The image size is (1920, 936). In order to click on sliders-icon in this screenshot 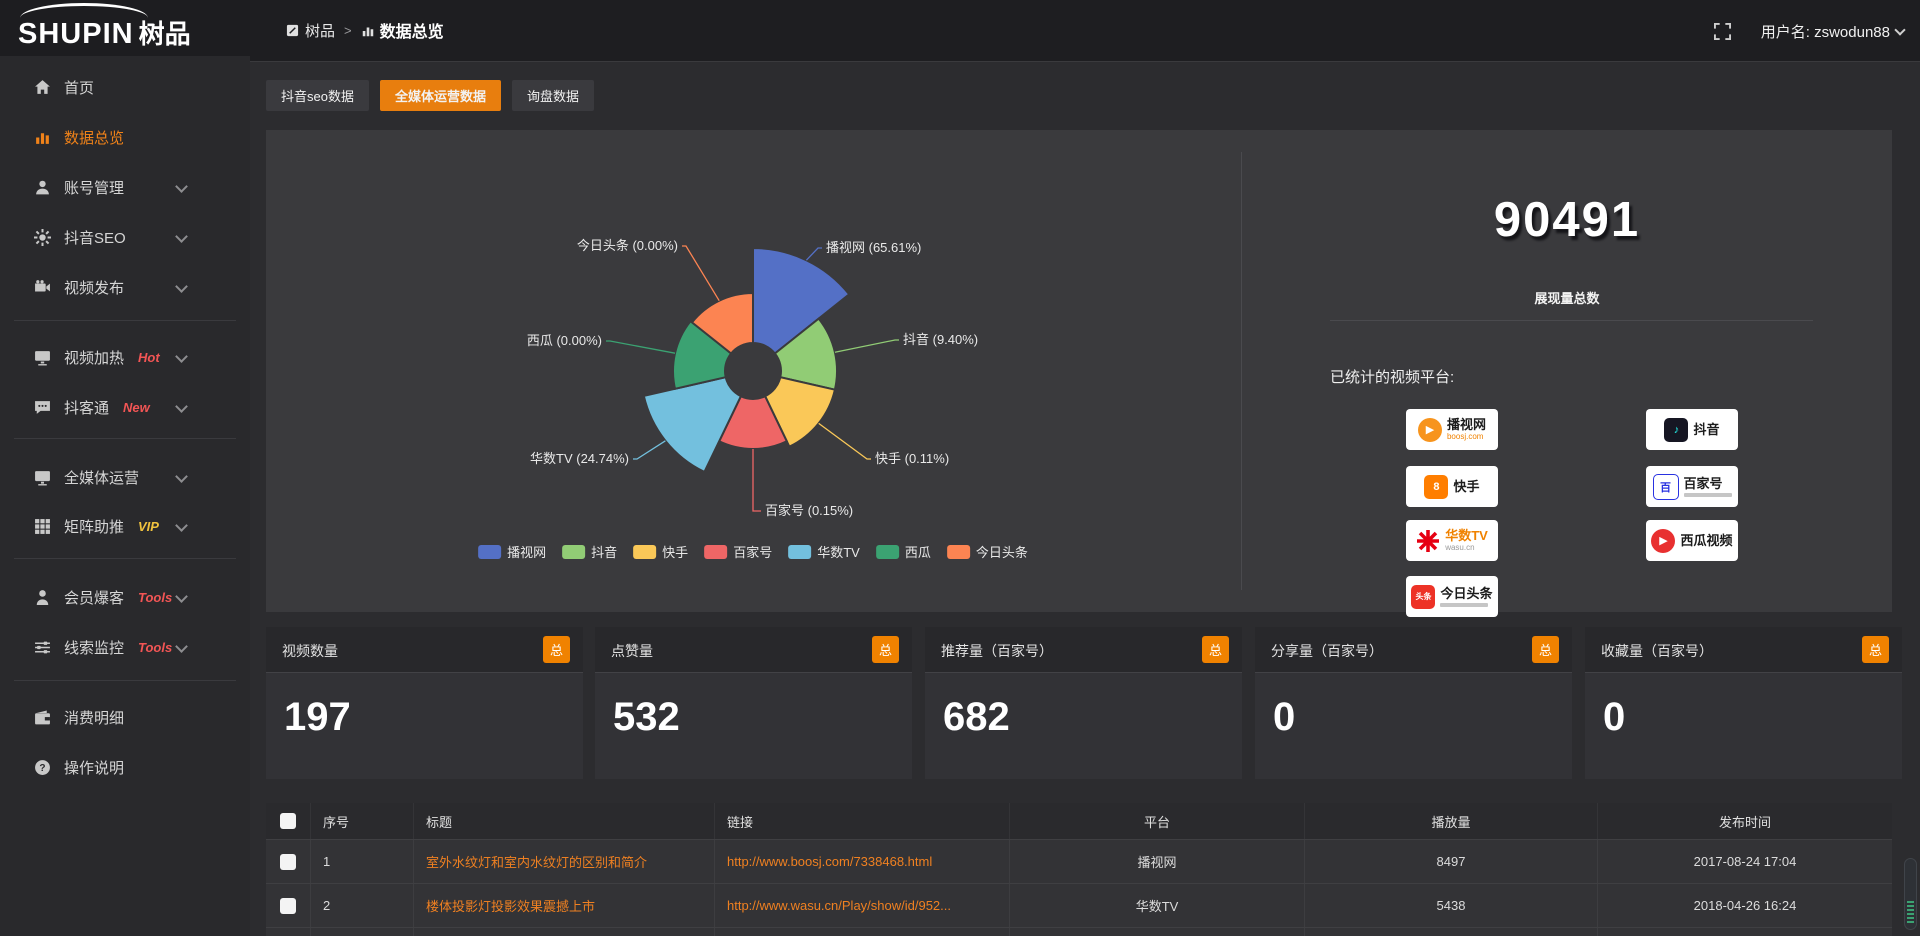, I will do `click(42, 647)`.